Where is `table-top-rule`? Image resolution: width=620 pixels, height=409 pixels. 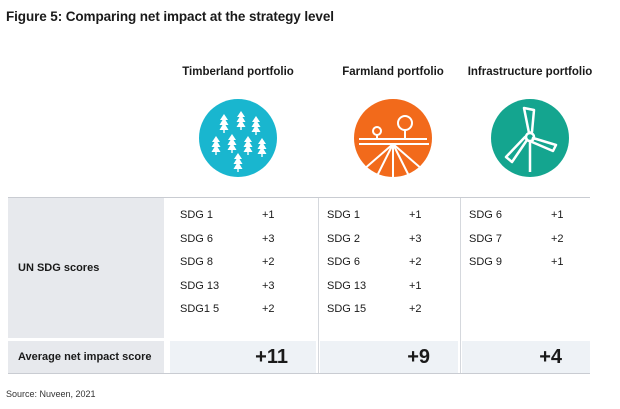
table-top-rule is located at coordinates (299, 197).